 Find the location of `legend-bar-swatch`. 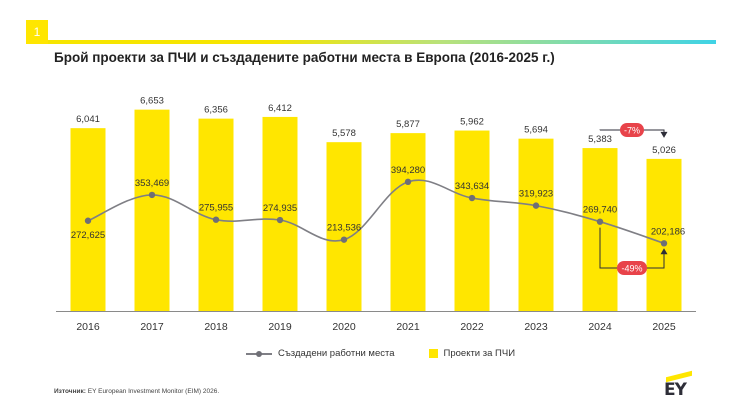

legend-bar-swatch is located at coordinates (433, 353).